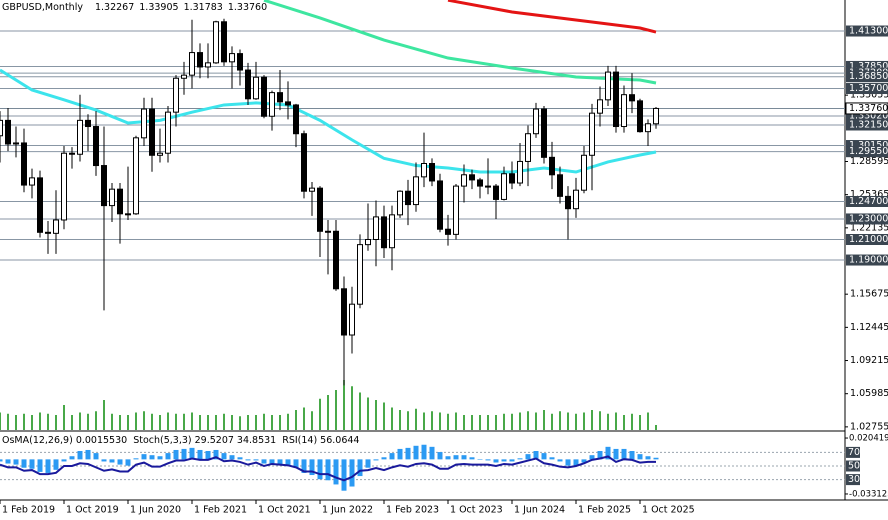 The height and width of the screenshot is (520, 888). I want to click on oscillator, so click(422, 467).